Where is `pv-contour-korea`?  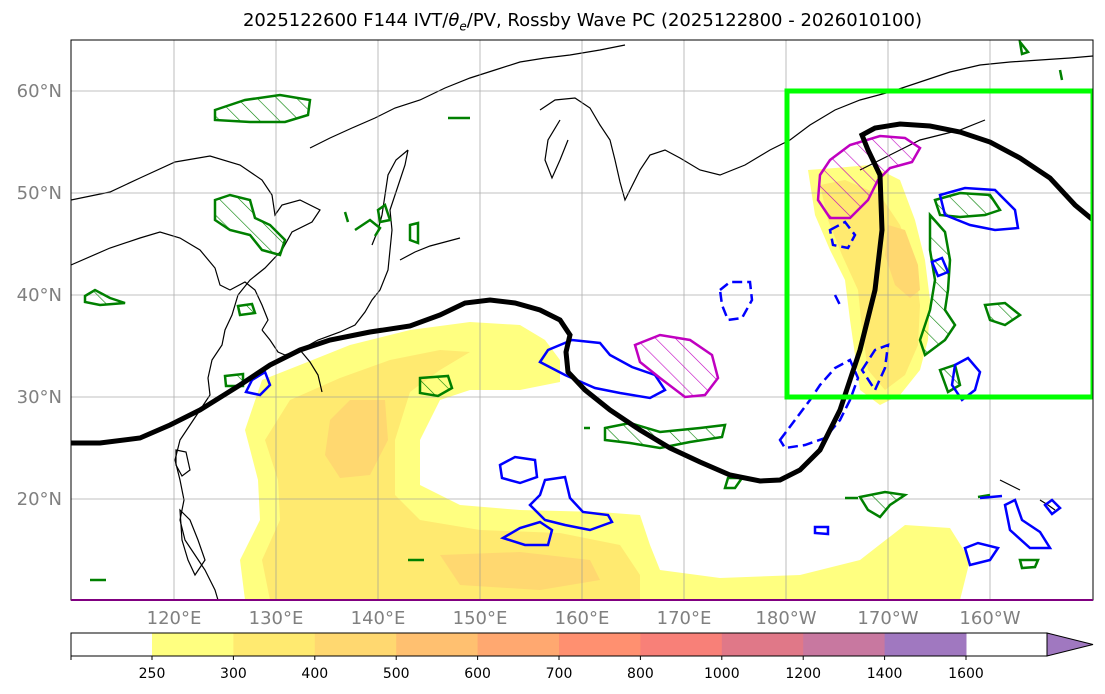 pv-contour-korea is located at coordinates (104, 297).